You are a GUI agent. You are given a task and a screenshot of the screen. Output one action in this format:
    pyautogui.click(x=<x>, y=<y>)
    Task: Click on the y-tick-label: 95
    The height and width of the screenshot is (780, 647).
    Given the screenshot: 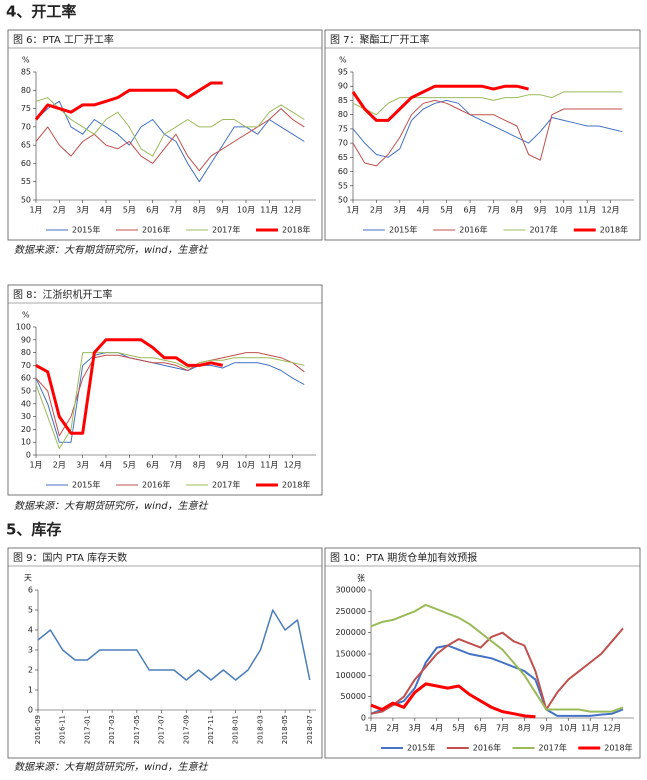 What is the action you would take?
    pyautogui.click(x=343, y=72)
    